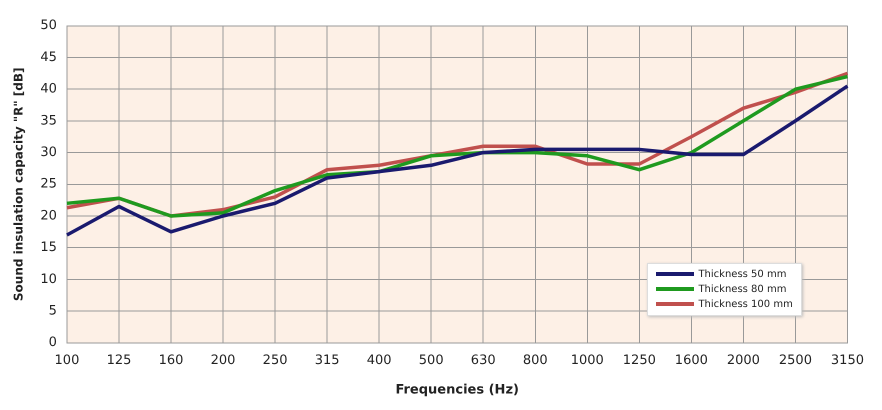  Describe the element at coordinates (48, 57) in the screenshot. I see `y-tick-label: 45` at that location.